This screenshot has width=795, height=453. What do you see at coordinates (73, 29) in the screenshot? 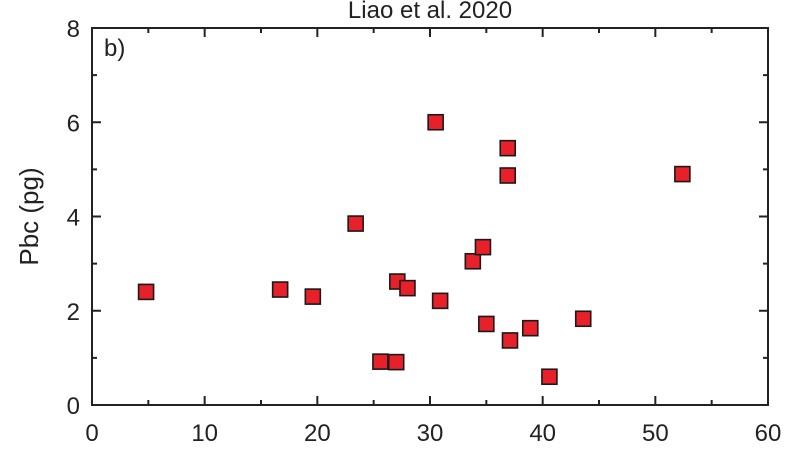
I see `y-tick-label: 8` at bounding box center [73, 29].